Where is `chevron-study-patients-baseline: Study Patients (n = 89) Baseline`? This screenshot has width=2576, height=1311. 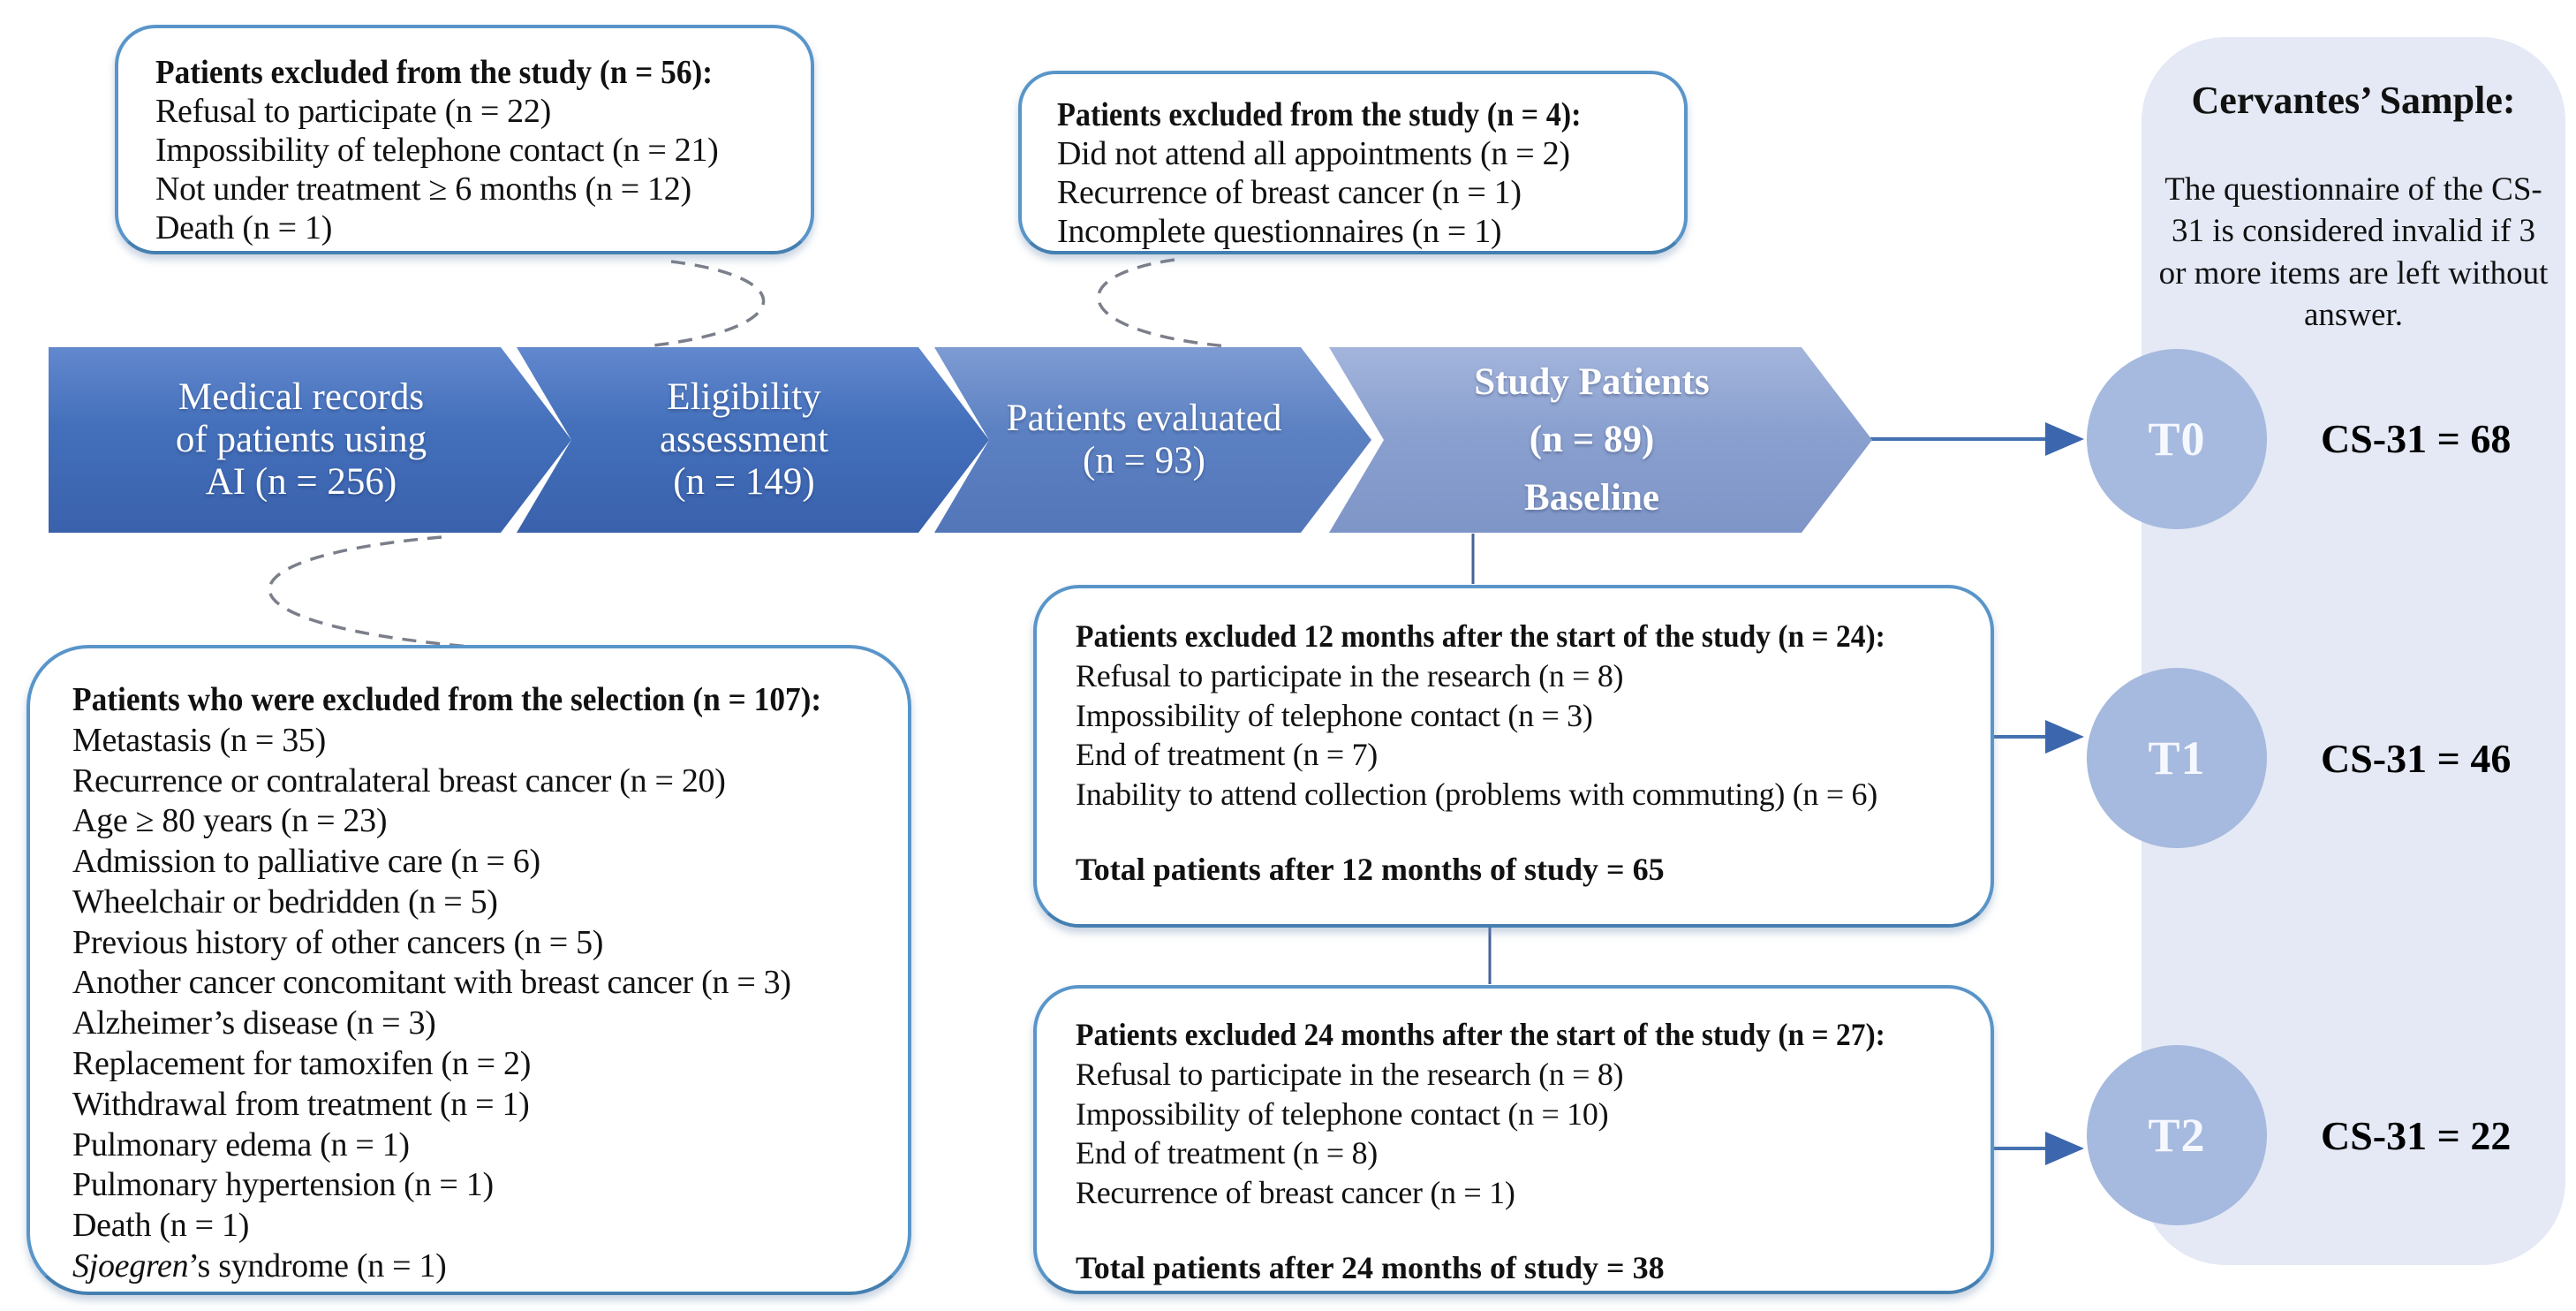
chevron-study-patients-baseline: Study Patients (n = 89) Baseline is located at coordinates (1600, 440).